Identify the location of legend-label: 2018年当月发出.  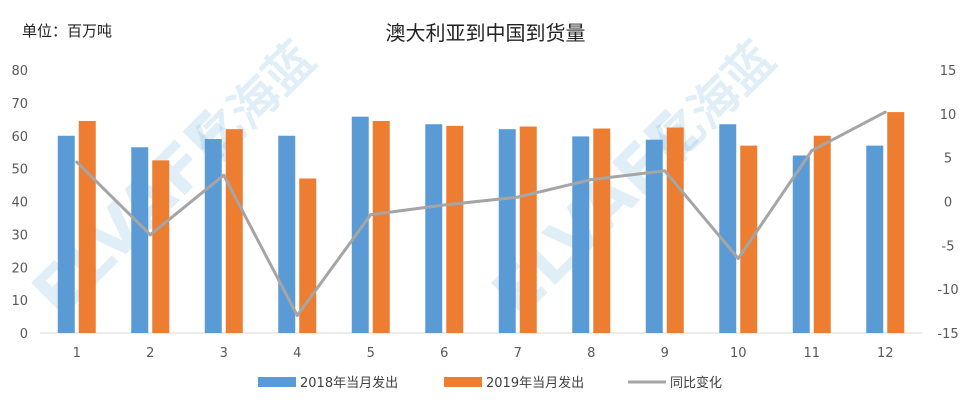
(349, 383).